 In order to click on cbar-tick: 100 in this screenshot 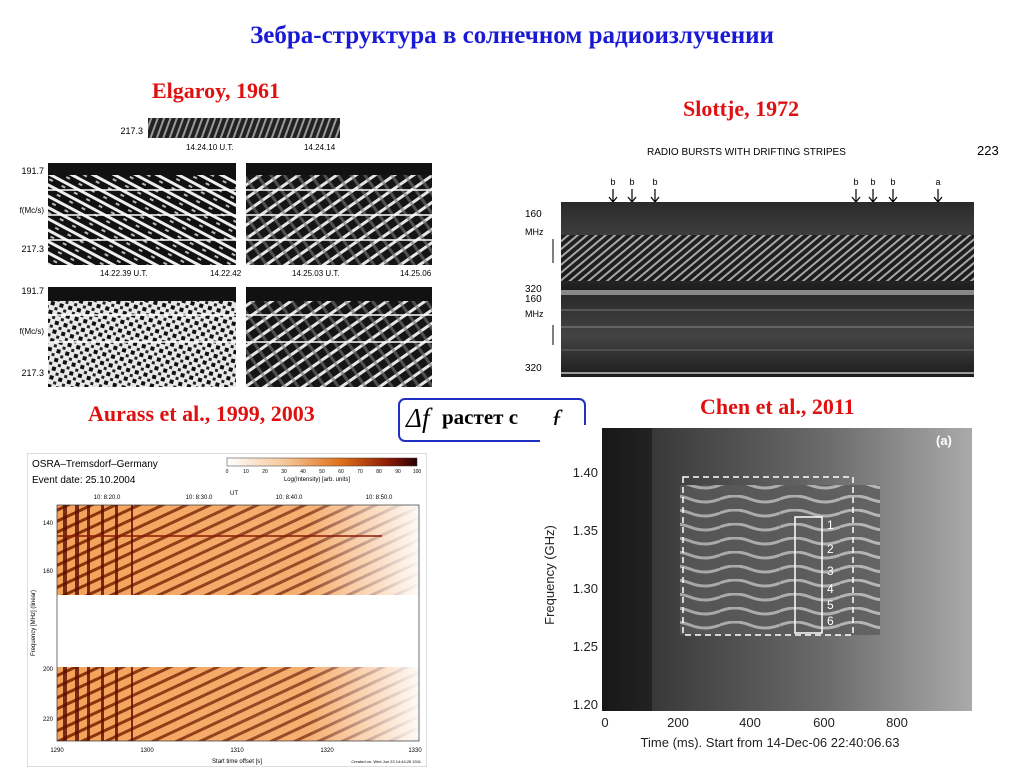, I will do `click(417, 472)`.